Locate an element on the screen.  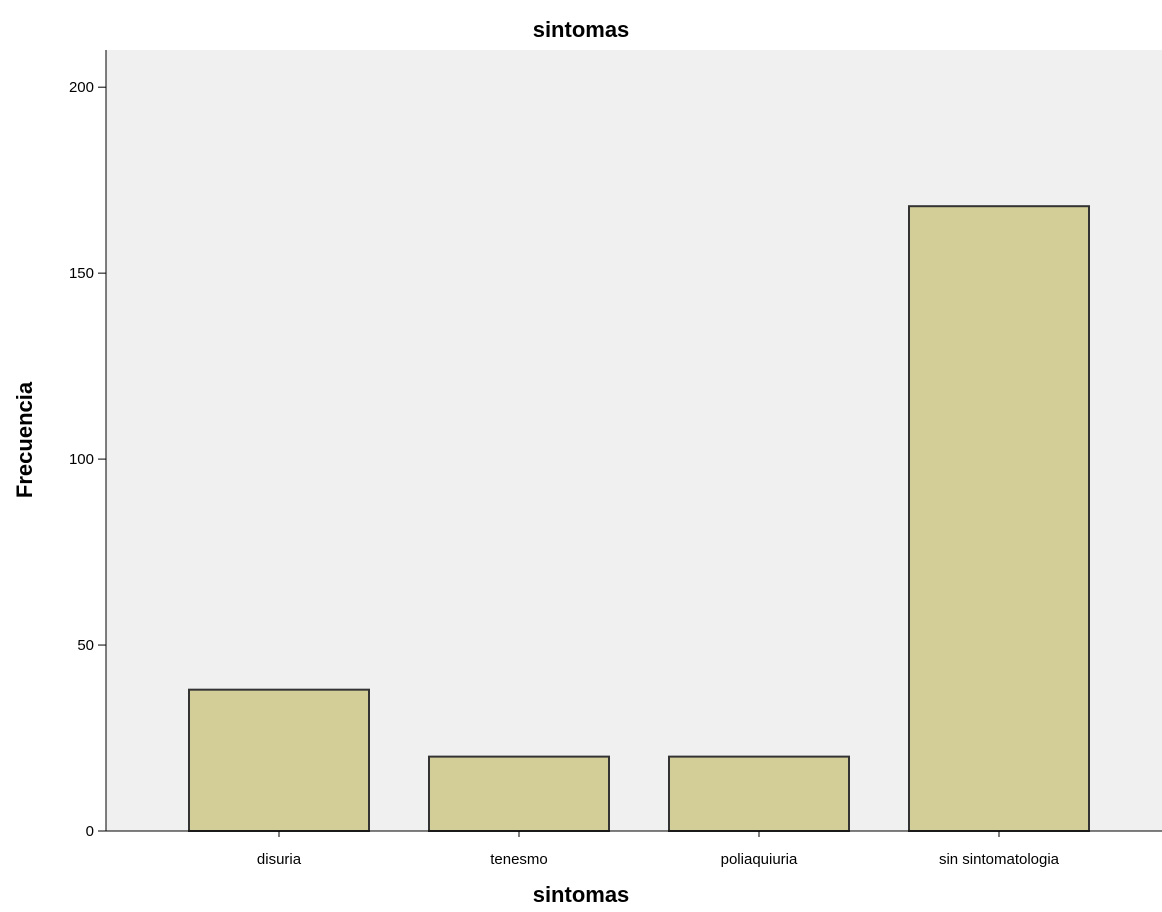
x-tick-label-sin-sintomatologia: sin sintomatologia is located at coordinates (999, 859).